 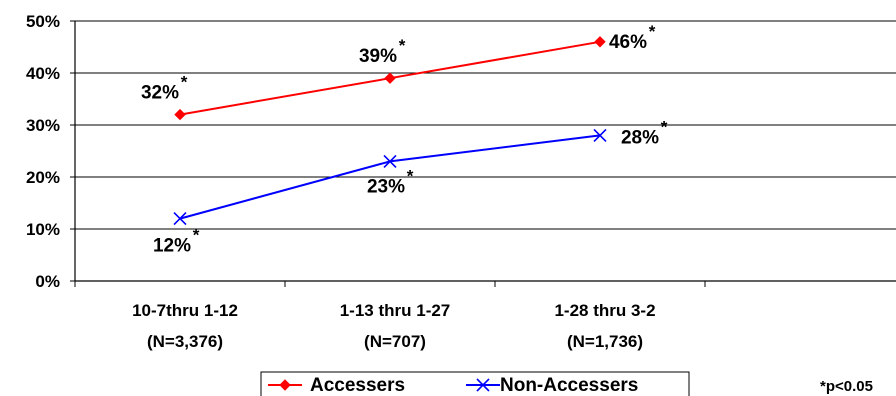 I want to click on legend-item-non-accessers: Non-Accessers, so click(x=552, y=385).